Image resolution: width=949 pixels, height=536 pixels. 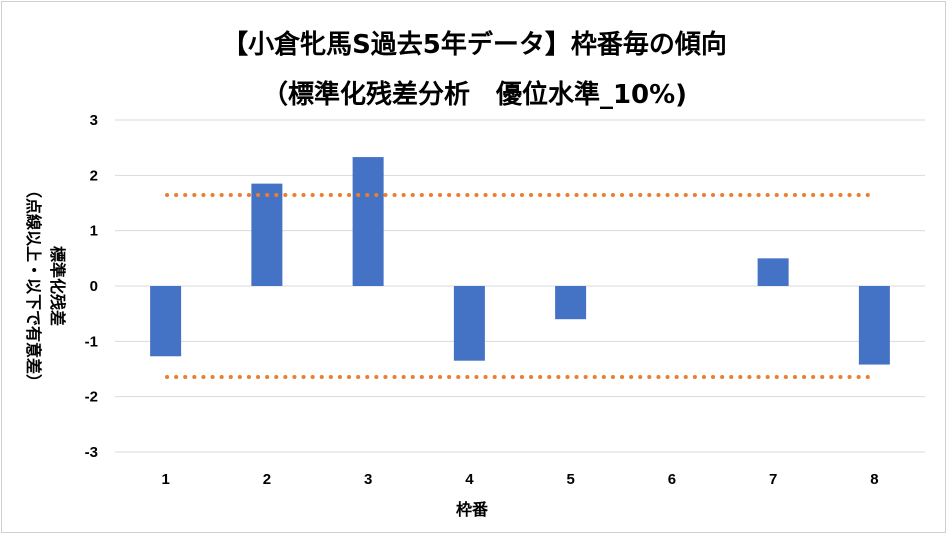 I want to click on x-tick-label: 4, so click(x=469, y=479).